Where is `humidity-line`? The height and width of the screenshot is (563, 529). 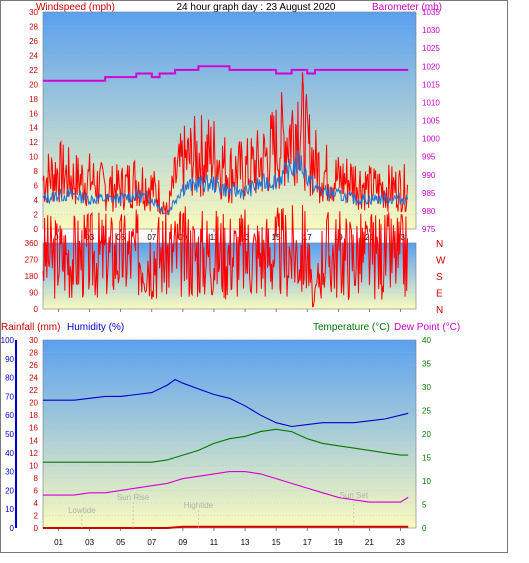
humidity-line is located at coordinates (226, 403).